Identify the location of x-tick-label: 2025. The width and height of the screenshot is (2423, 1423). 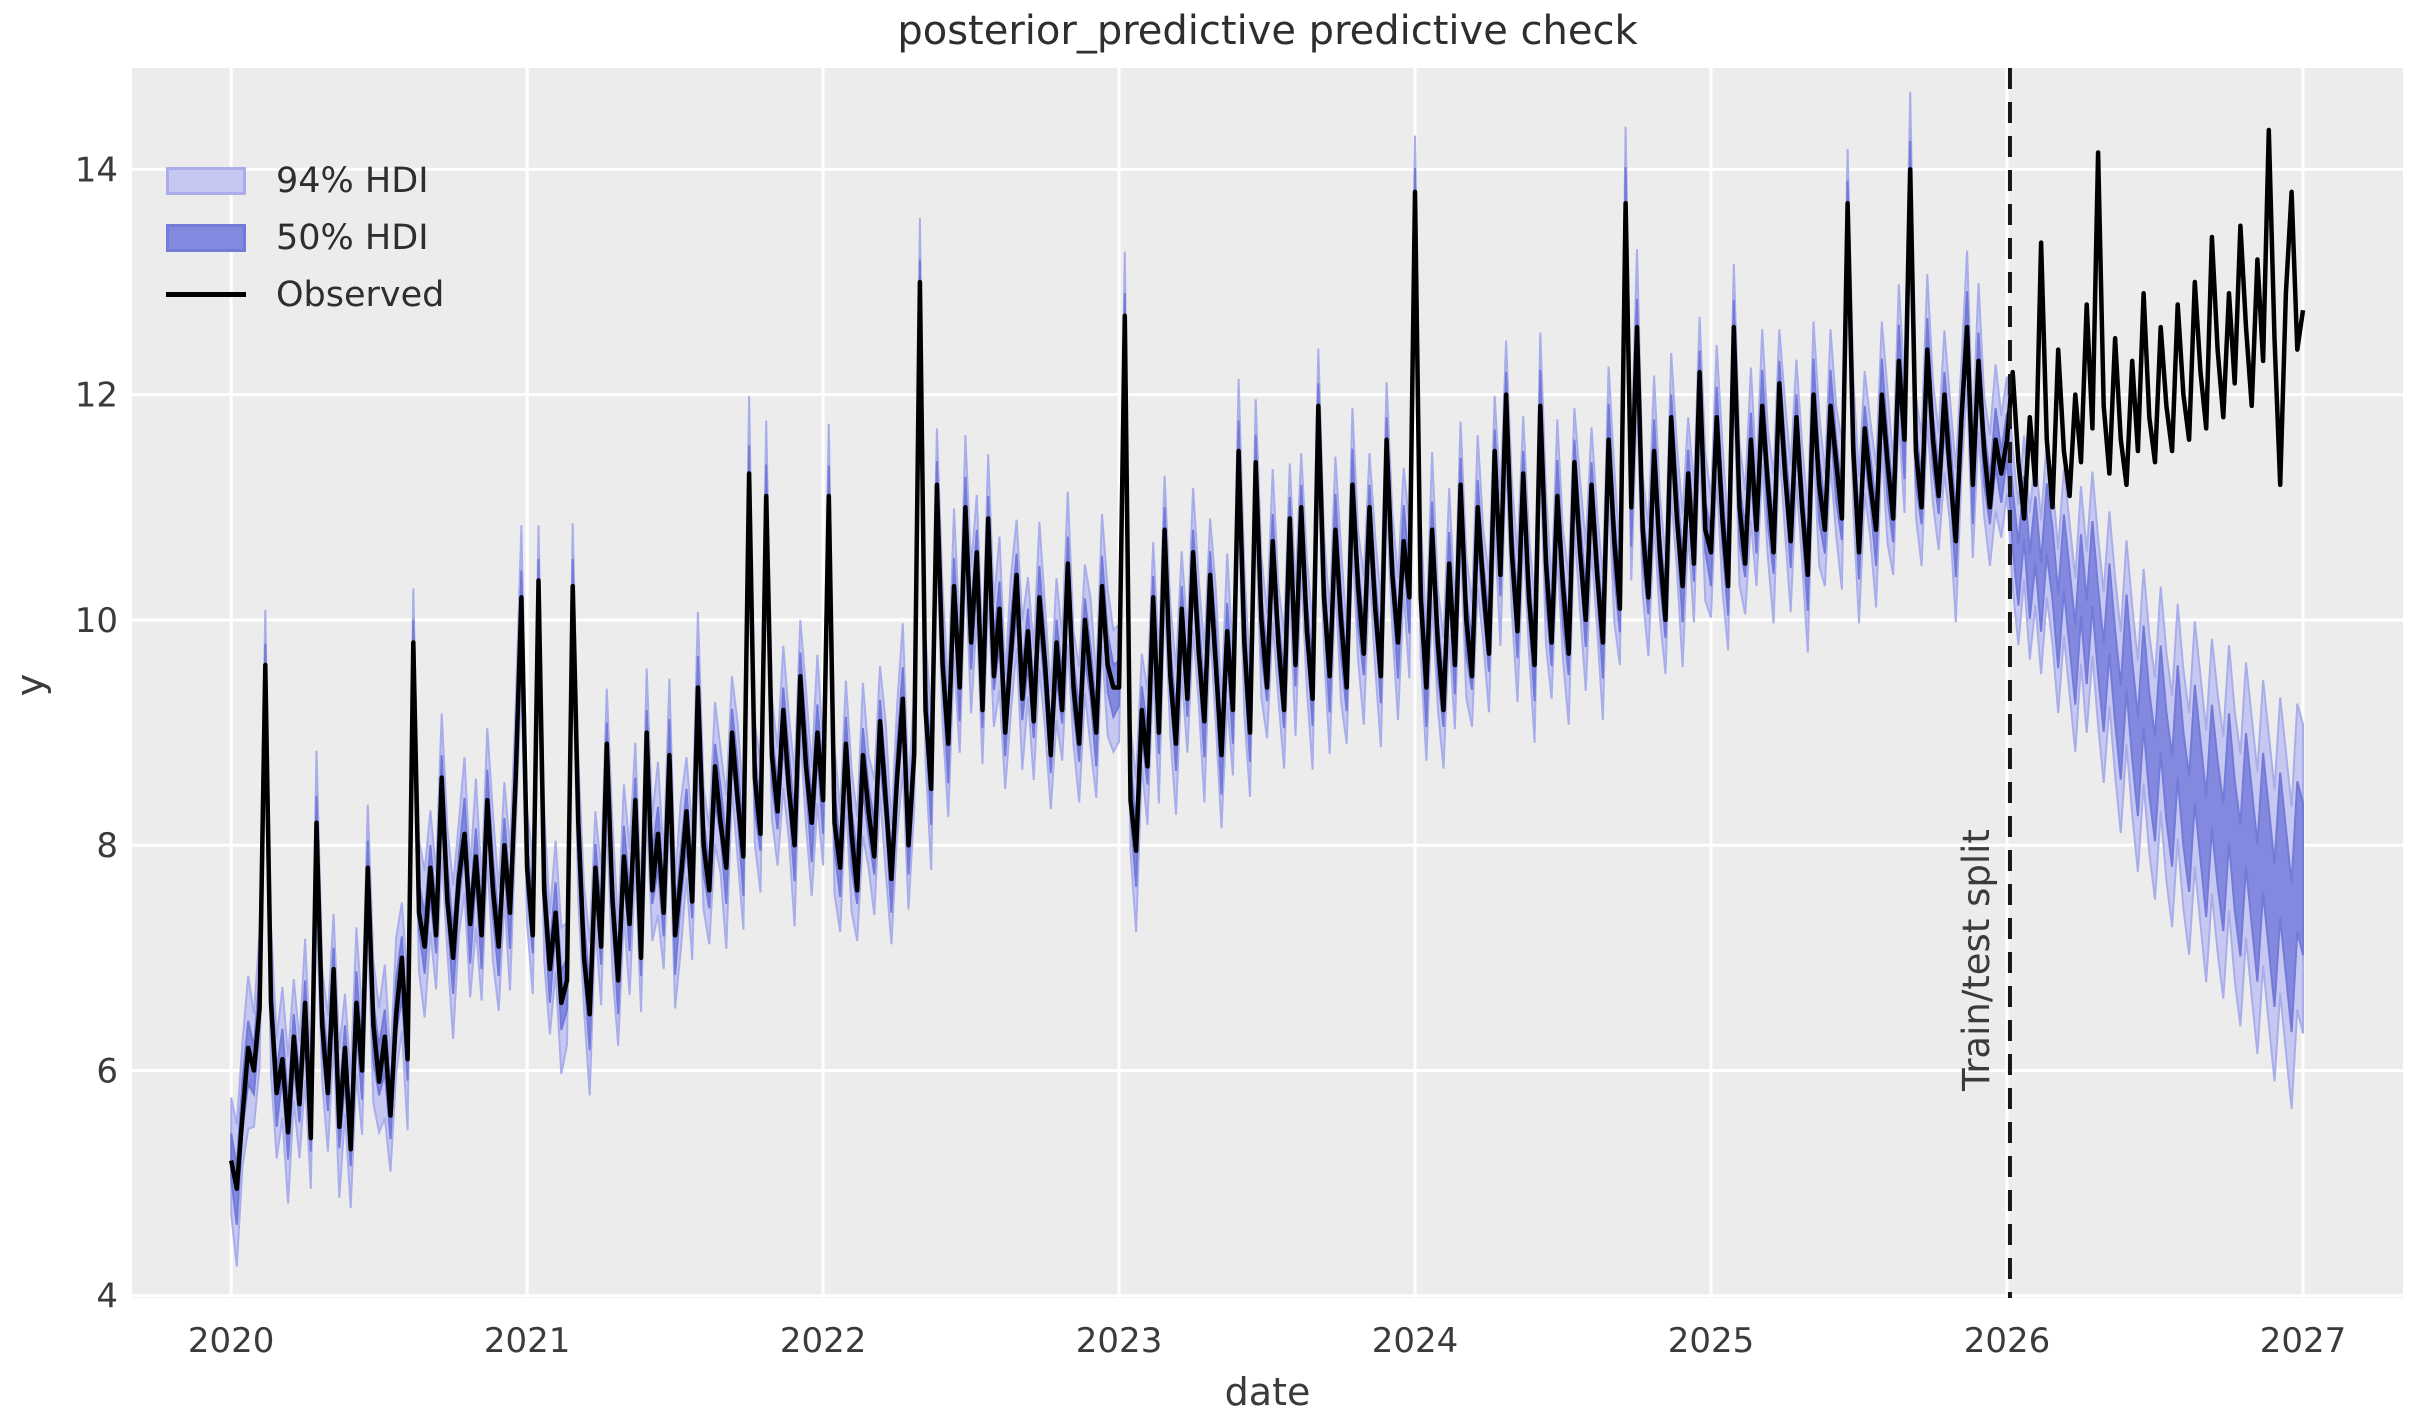
(1711, 1341).